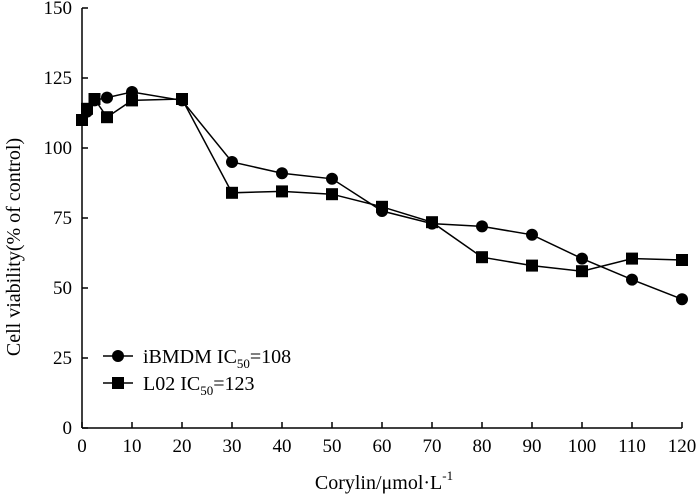 This screenshot has width=700, height=496. I want to click on y-tick-label: 0, so click(68, 428).